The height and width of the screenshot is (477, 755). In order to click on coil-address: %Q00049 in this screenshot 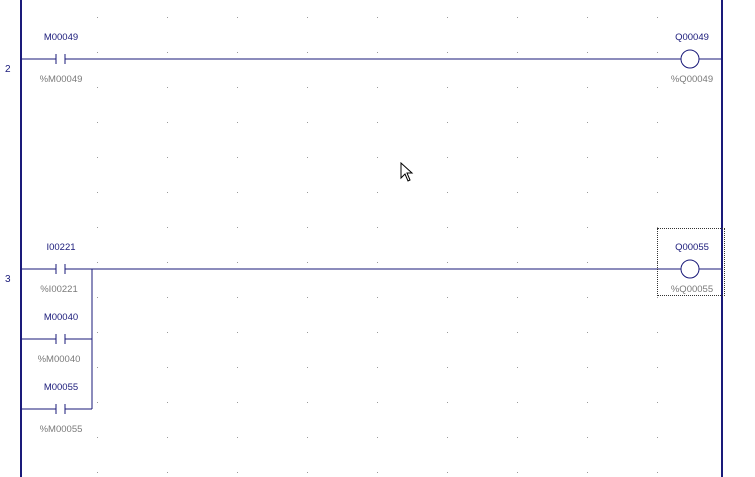, I will do `click(692, 79)`.